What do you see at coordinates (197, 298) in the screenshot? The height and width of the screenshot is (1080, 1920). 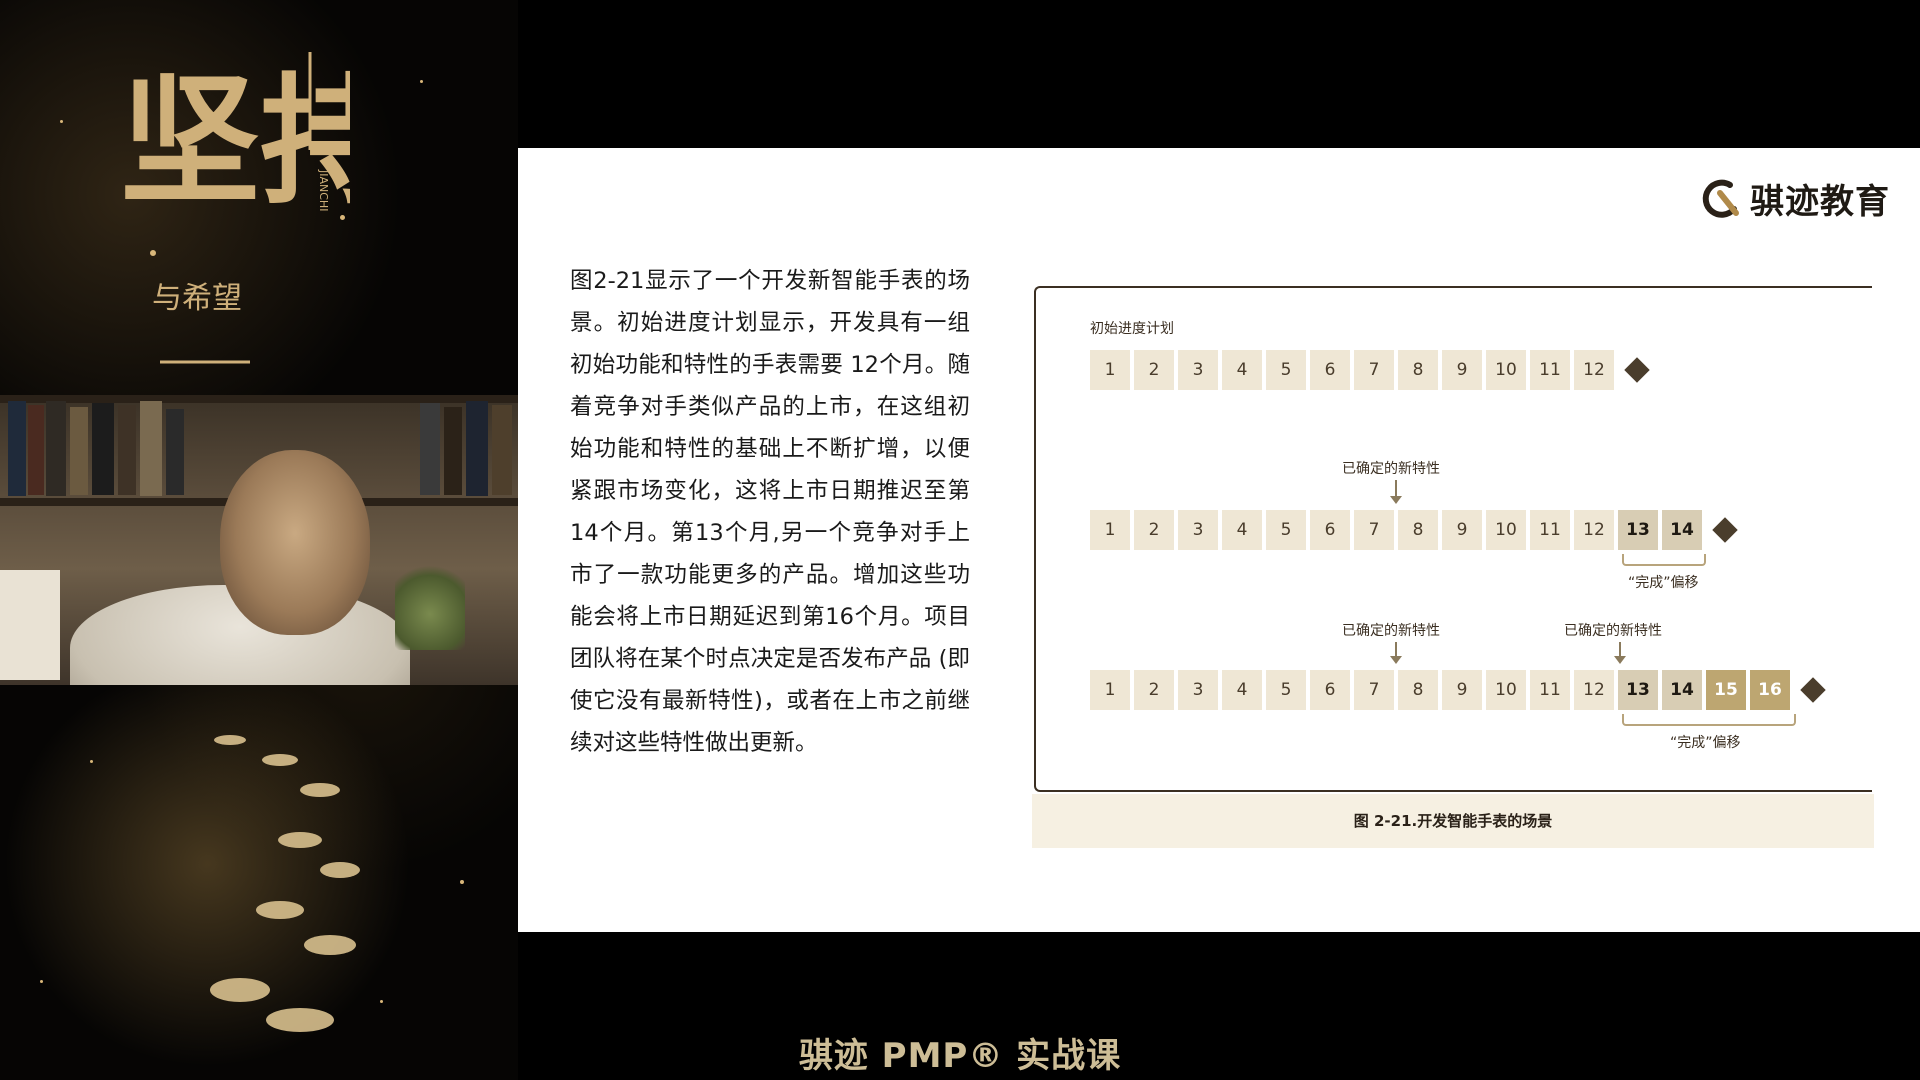 I see `poster-subtitle: 与希望` at bounding box center [197, 298].